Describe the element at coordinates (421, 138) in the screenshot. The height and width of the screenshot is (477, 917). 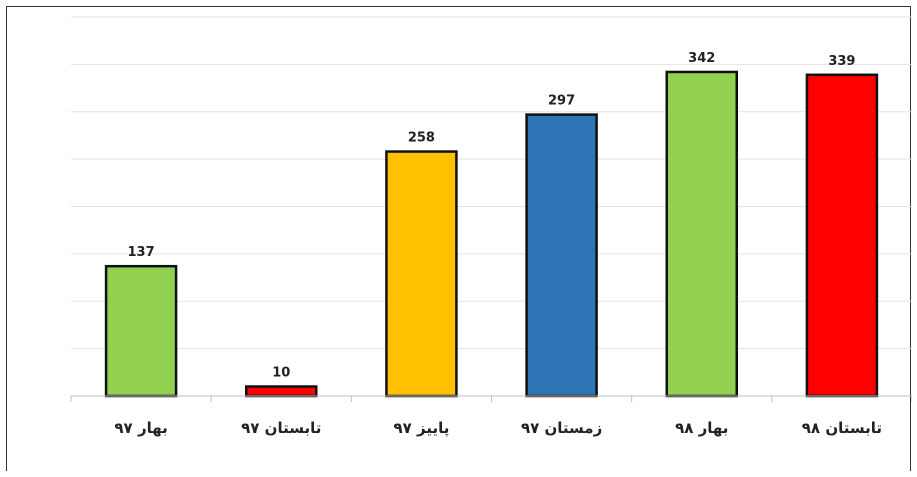
I see `bar-value-label: 258` at that location.